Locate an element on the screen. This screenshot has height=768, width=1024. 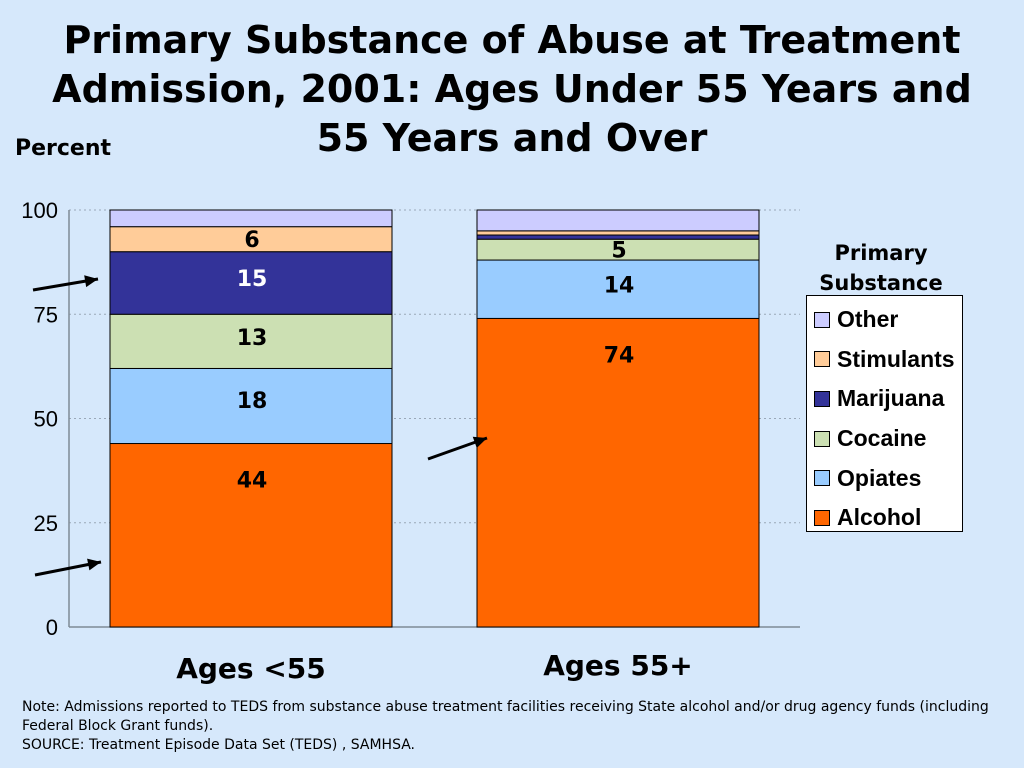
x-category-label-1: Ages <55 is located at coordinates (251, 668).